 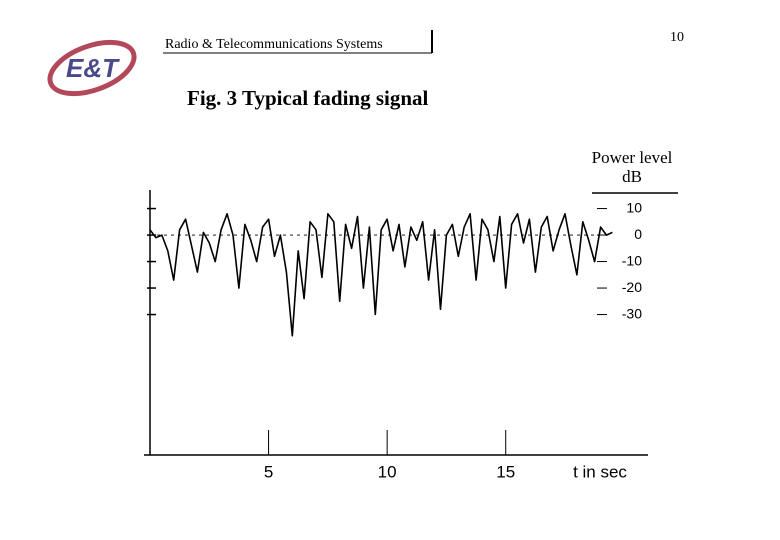 What do you see at coordinates (268, 471) in the screenshot?
I see `x-tick-label: 5` at bounding box center [268, 471].